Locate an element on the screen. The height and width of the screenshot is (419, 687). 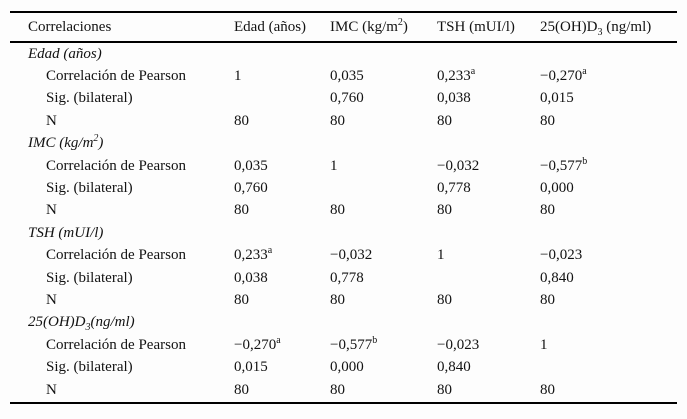
cell-imc-tsh: 80 is located at coordinates (444, 210).